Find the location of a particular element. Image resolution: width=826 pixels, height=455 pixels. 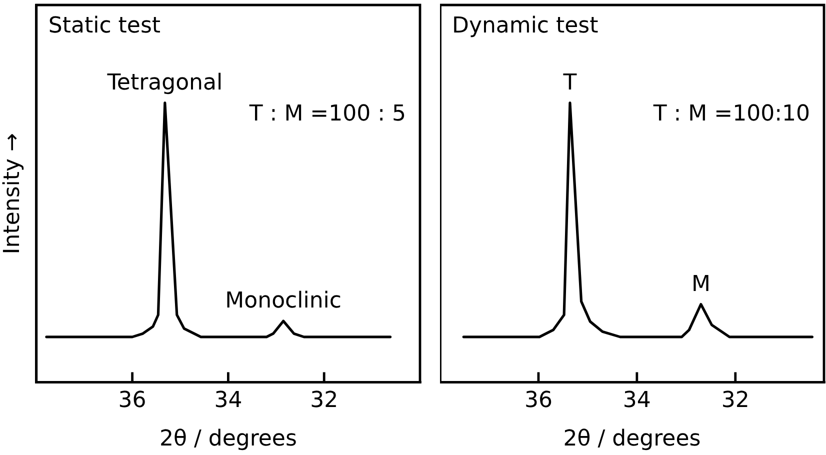

annotation: M is located at coordinates (700, 284).